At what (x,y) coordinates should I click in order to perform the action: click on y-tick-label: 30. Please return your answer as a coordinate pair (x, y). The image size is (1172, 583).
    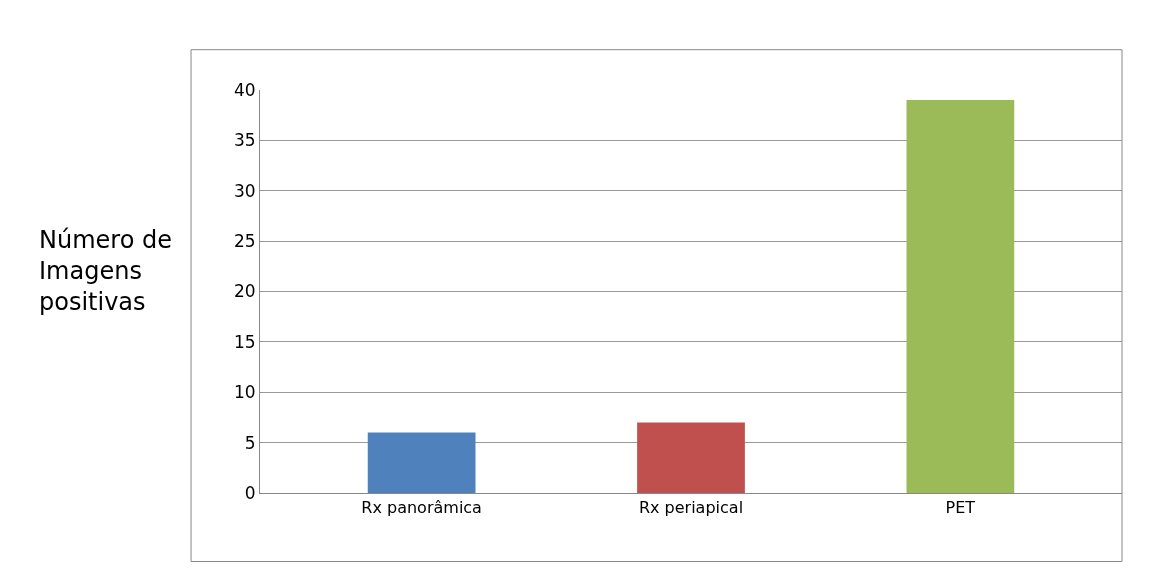
    Looking at the image, I should click on (244, 190).